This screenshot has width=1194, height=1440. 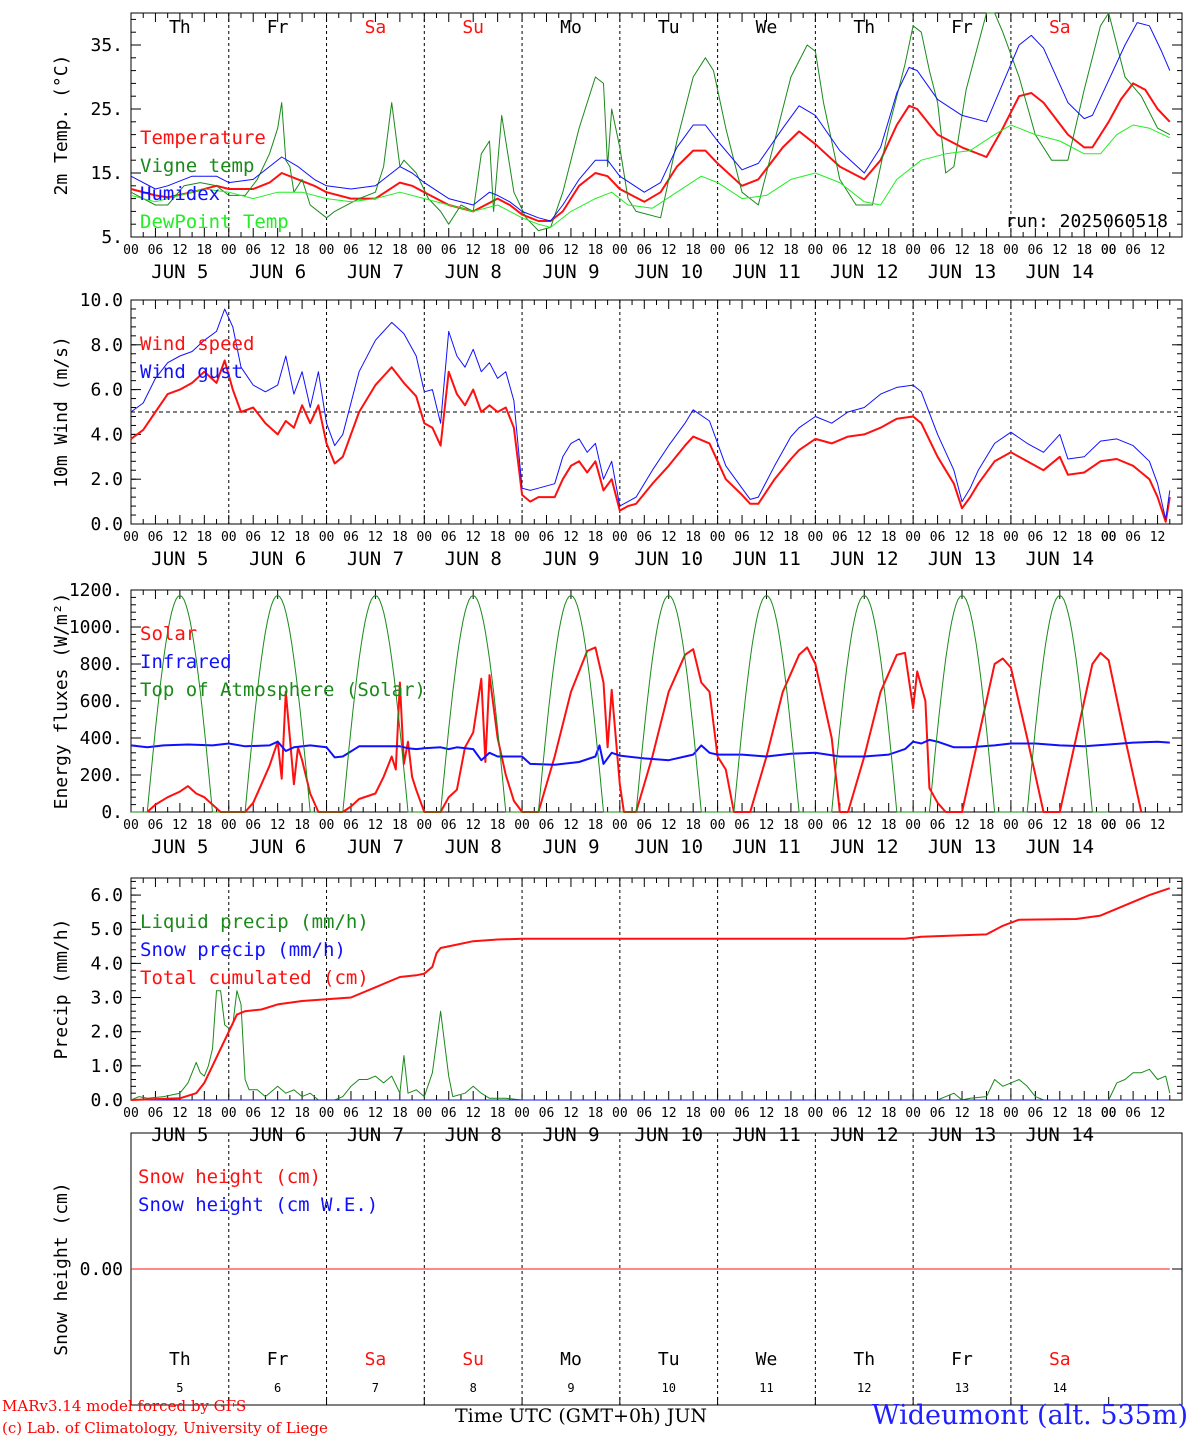 What do you see at coordinates (278, 27) in the screenshot?
I see `day-name: Fr` at bounding box center [278, 27].